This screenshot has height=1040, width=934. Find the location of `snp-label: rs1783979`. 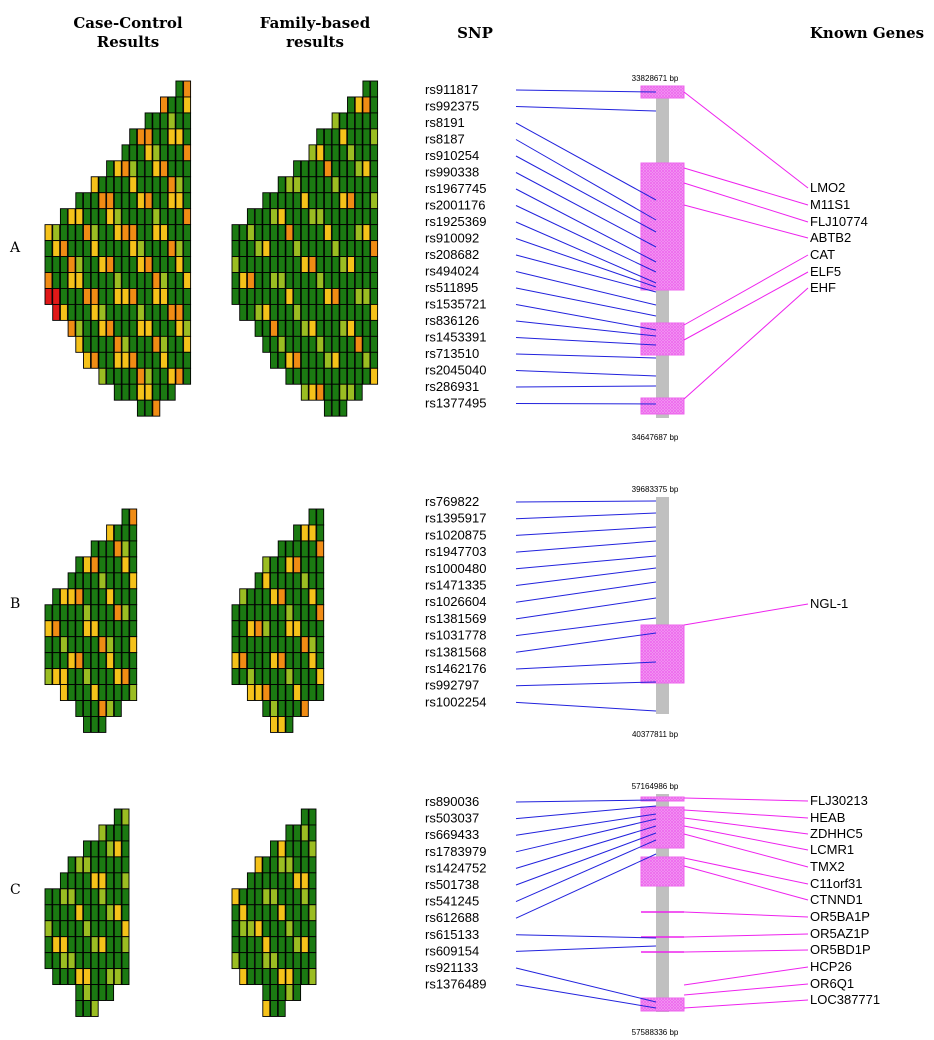

snp-label: rs1783979 is located at coordinates (455, 851).